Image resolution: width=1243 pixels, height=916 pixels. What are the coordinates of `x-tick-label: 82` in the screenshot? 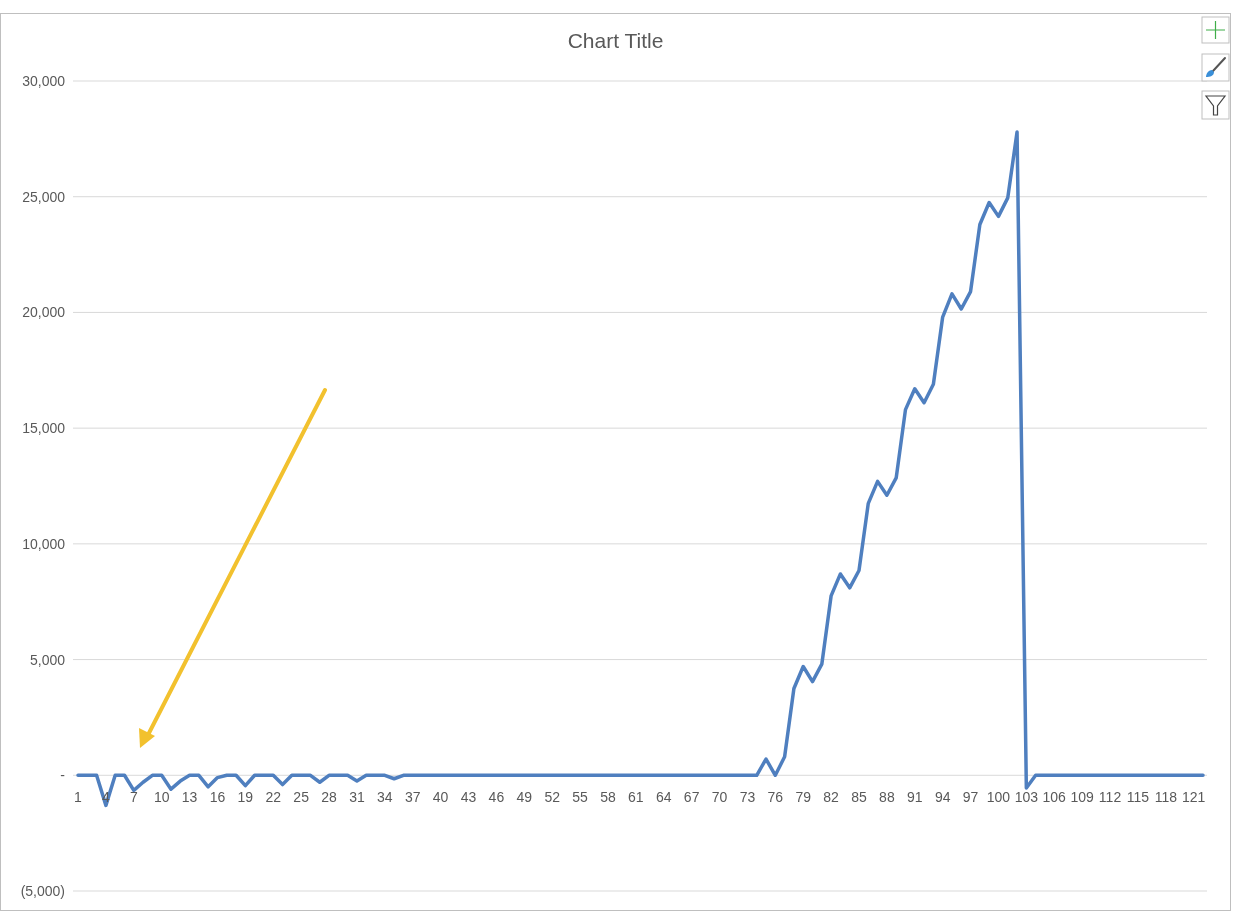 It's located at (831, 797).